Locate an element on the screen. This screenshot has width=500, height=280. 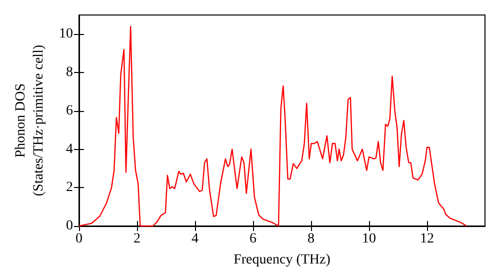
y-tick-label: 8 is located at coordinates (69, 72).